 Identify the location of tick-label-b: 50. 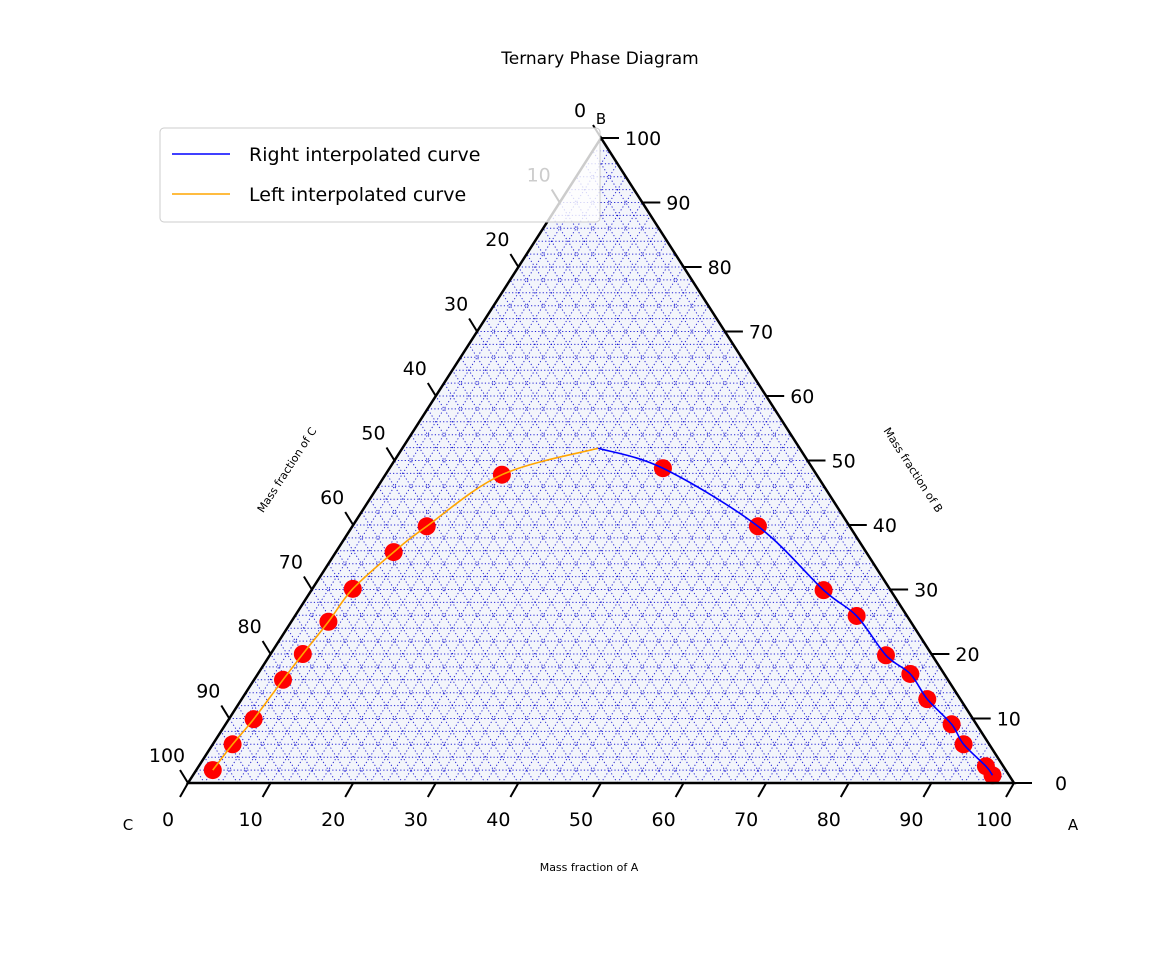
(844, 462).